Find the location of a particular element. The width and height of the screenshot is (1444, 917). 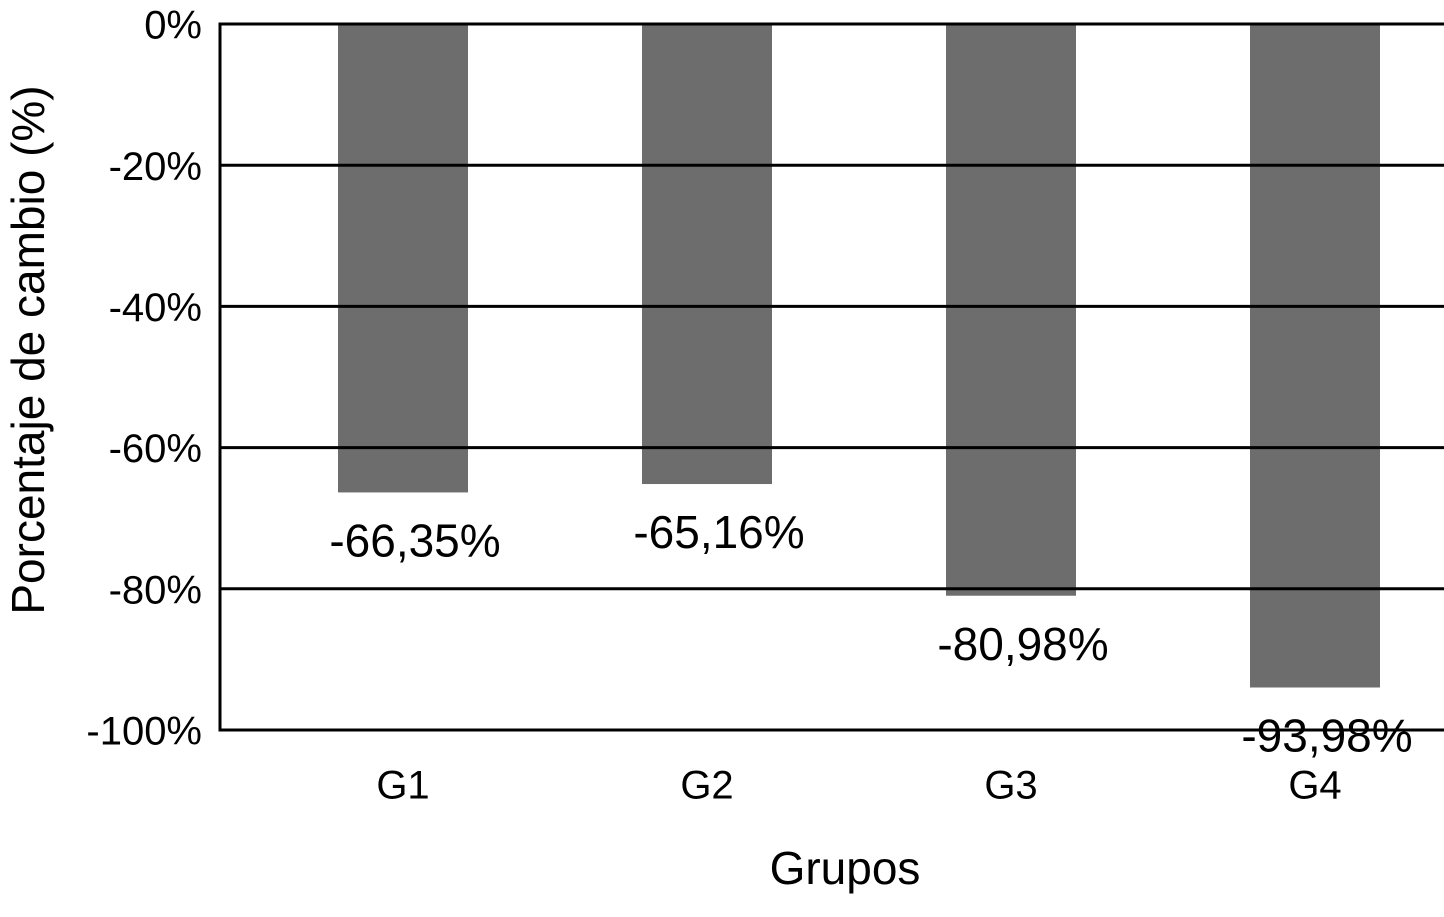

value-label: -66,35% is located at coordinates (414, 541).